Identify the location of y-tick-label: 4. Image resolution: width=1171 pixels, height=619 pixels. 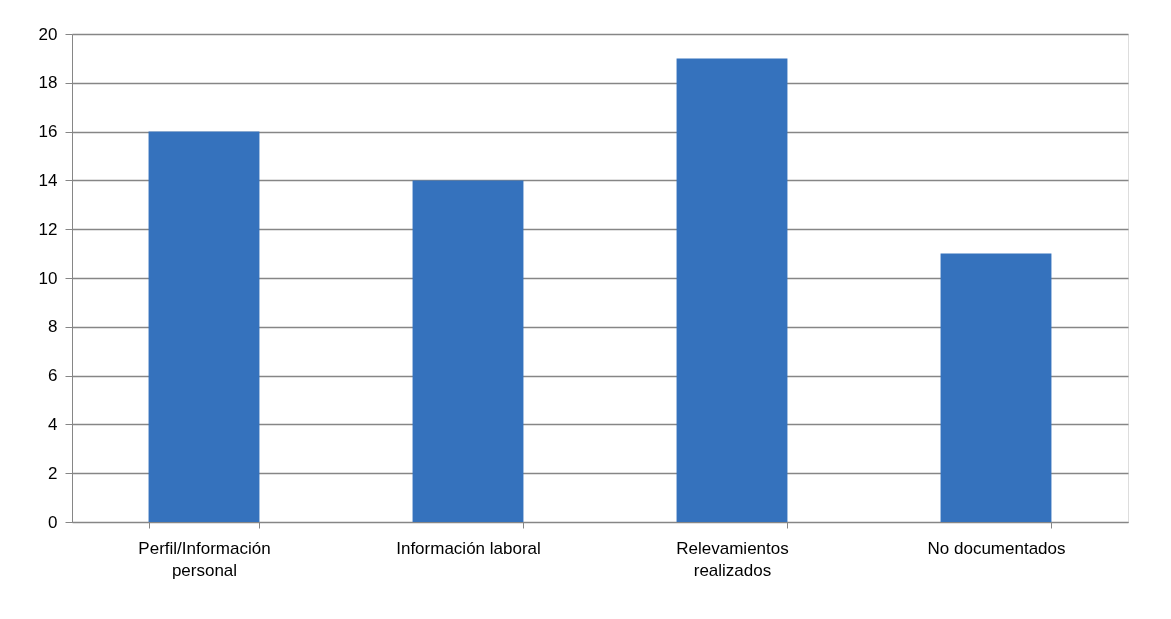
(53, 424).